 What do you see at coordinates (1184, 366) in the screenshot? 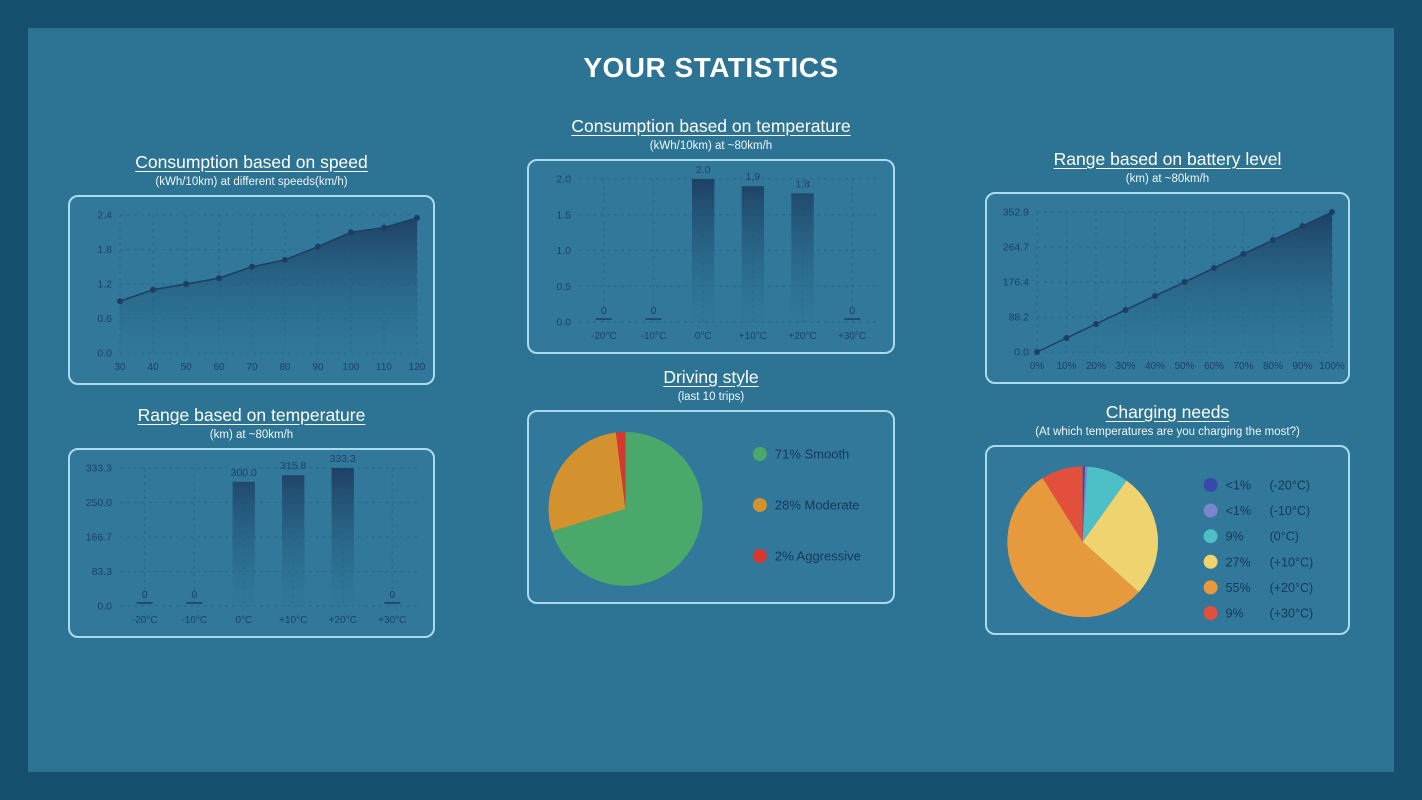
I see `svg-text: 50%` at bounding box center [1184, 366].